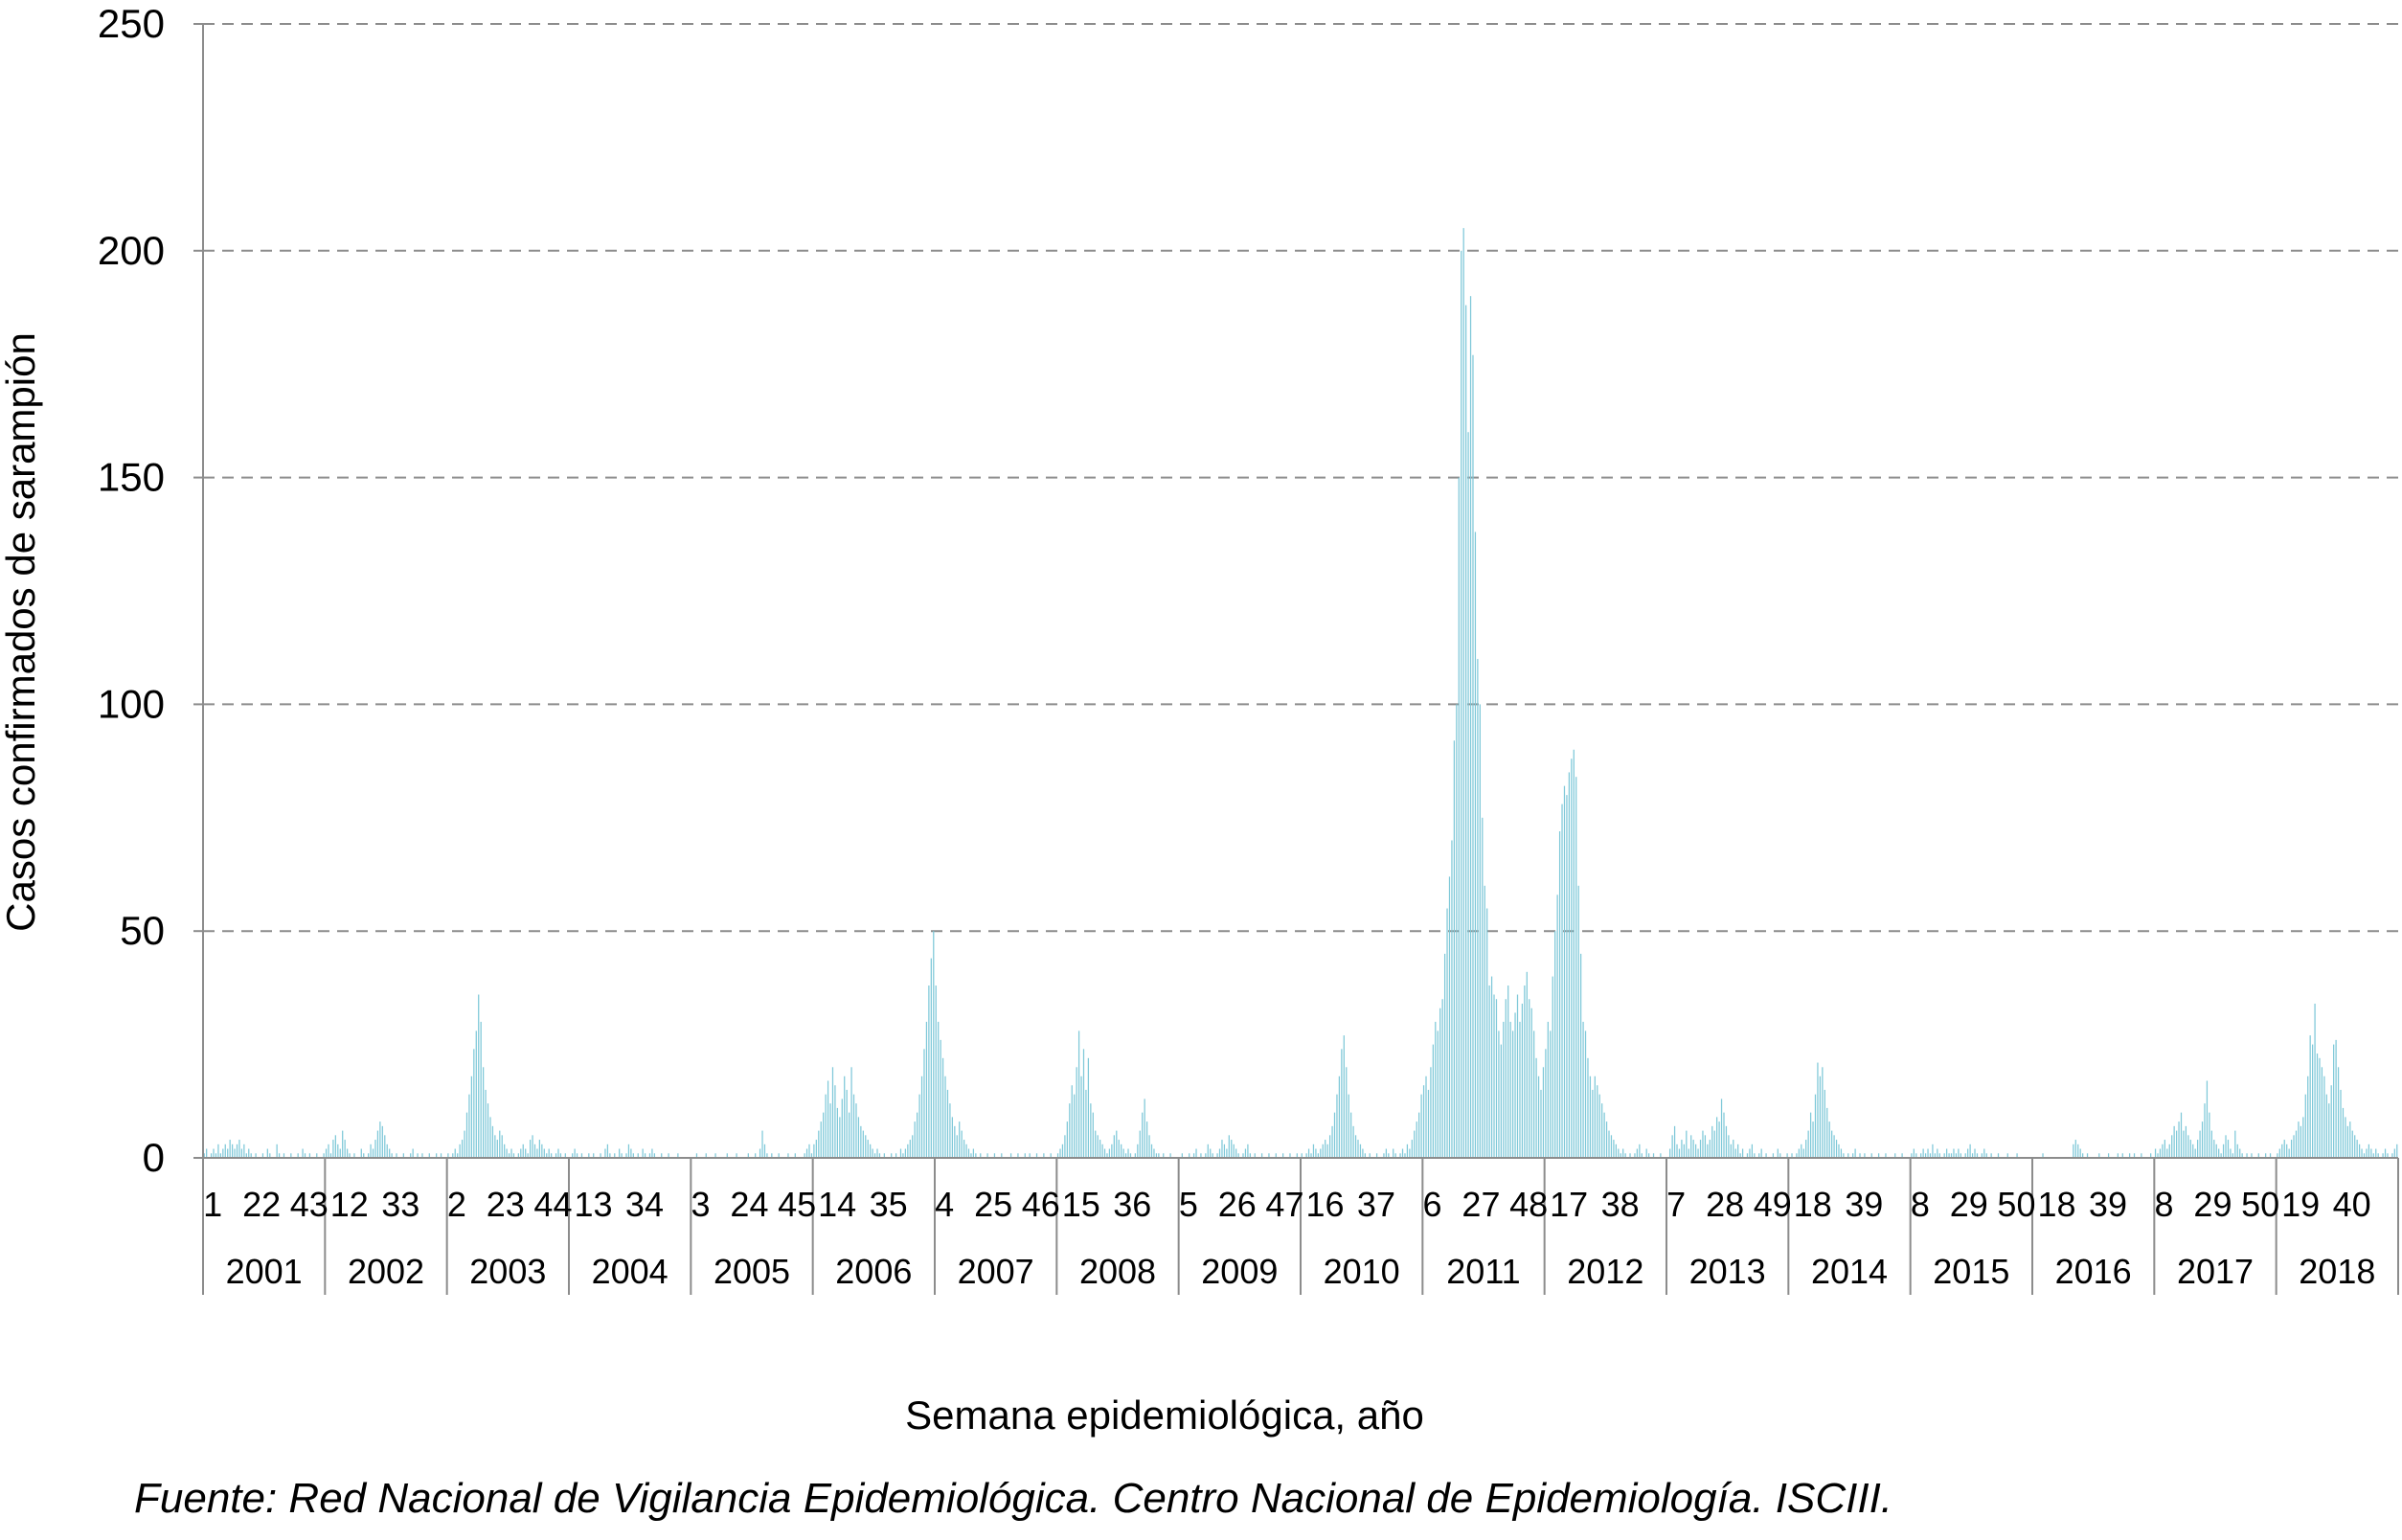  Describe the element at coordinates (1728, 1271) in the screenshot. I see `year-label: 2013` at that location.